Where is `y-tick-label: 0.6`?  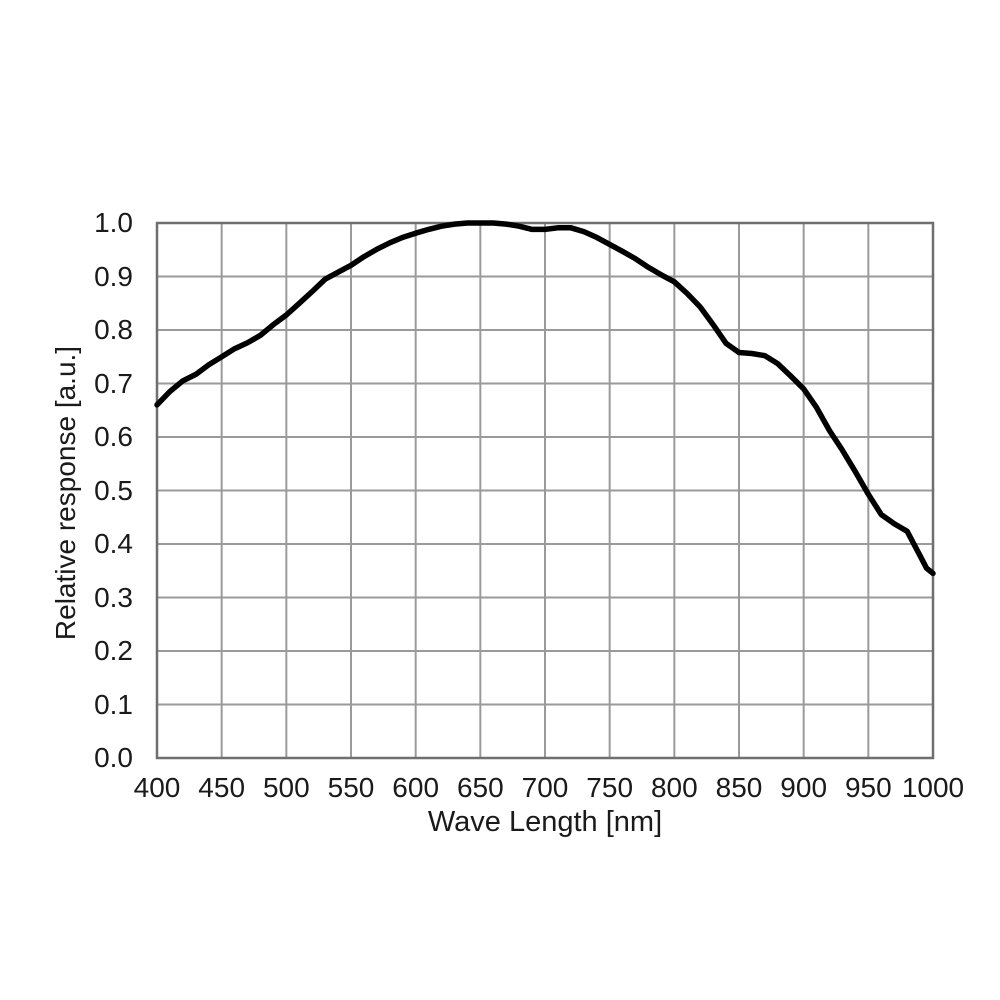 y-tick-label: 0.6 is located at coordinates (113, 436).